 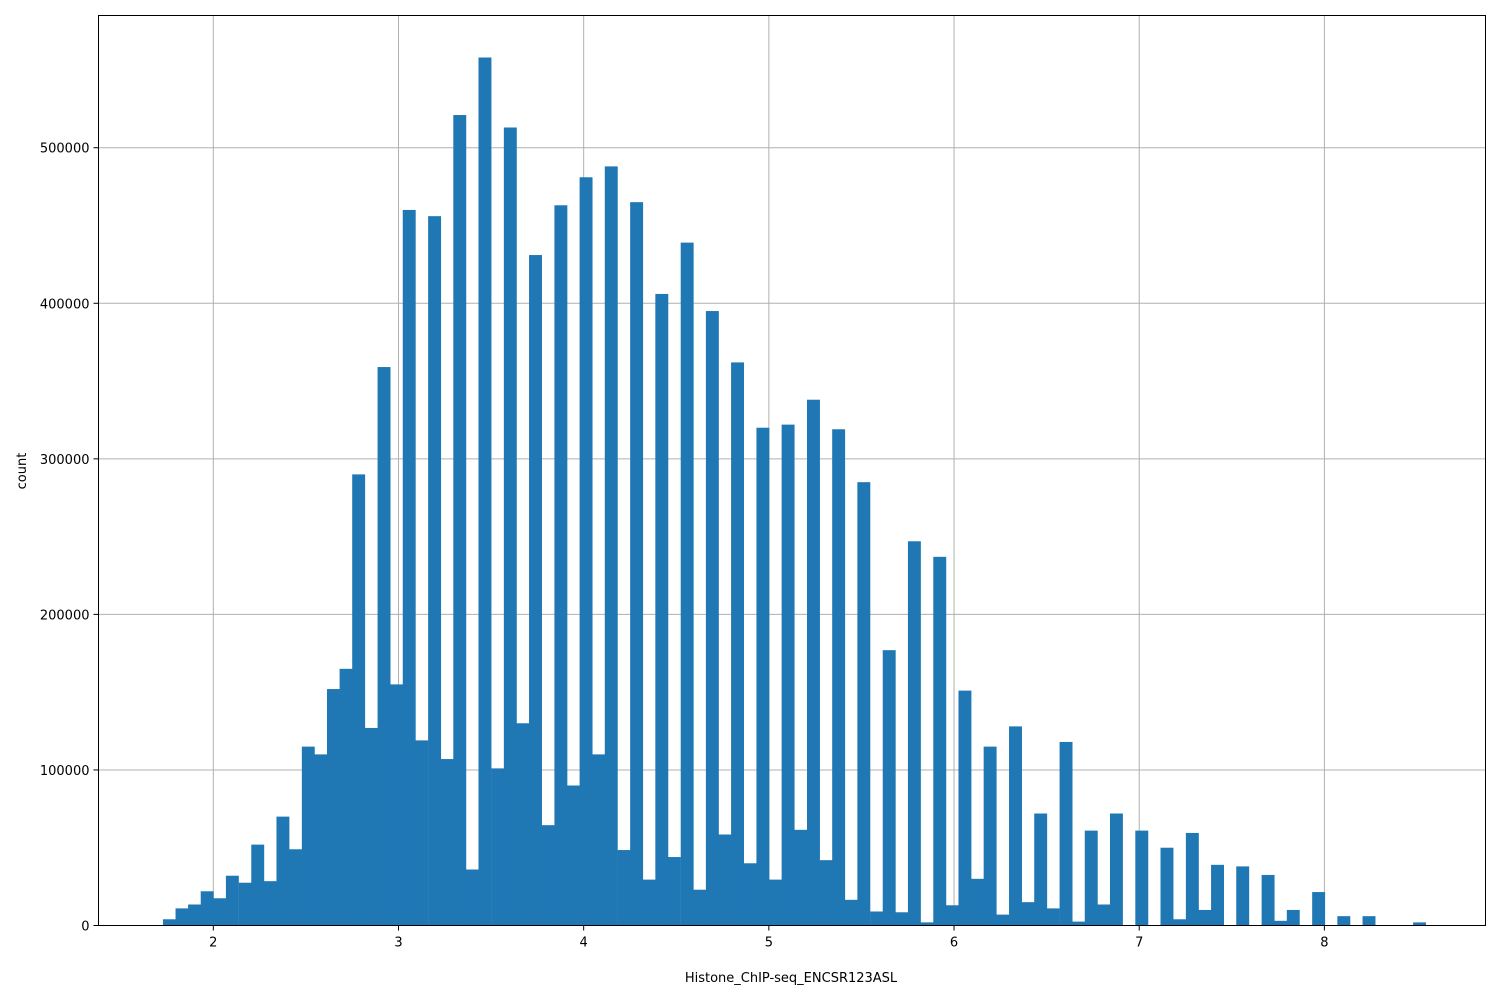 I want to click on x-tick-label: 8, so click(x=1324, y=943).